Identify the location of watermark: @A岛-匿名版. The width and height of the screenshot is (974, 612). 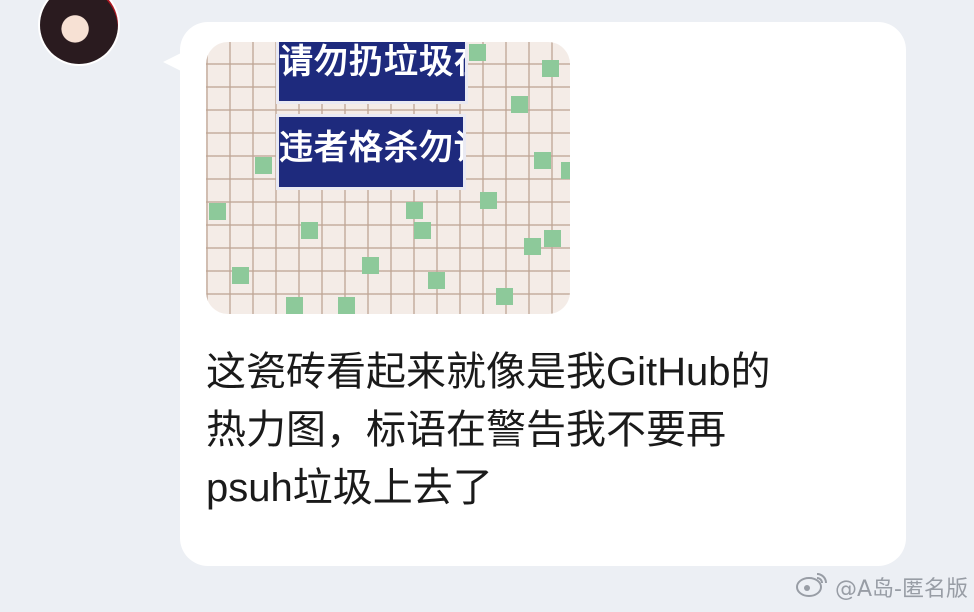
(881, 587).